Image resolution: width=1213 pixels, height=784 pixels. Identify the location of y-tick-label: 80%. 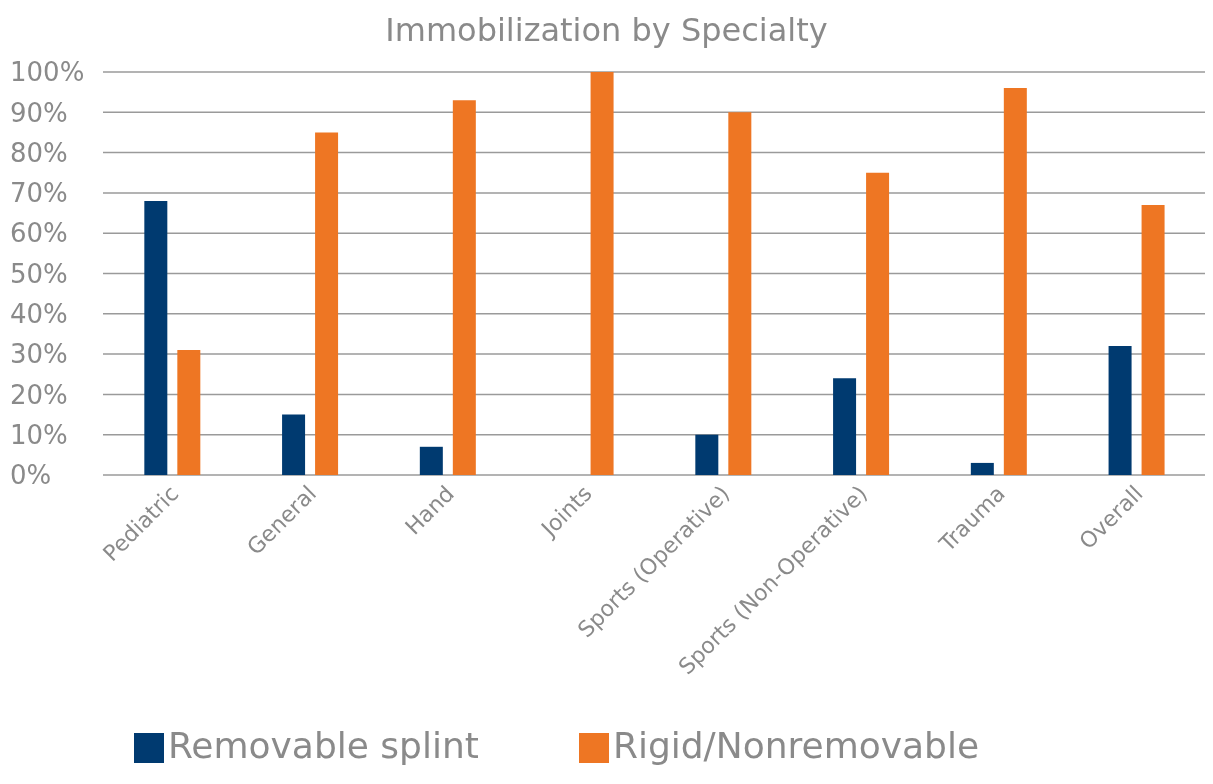
(39, 152).